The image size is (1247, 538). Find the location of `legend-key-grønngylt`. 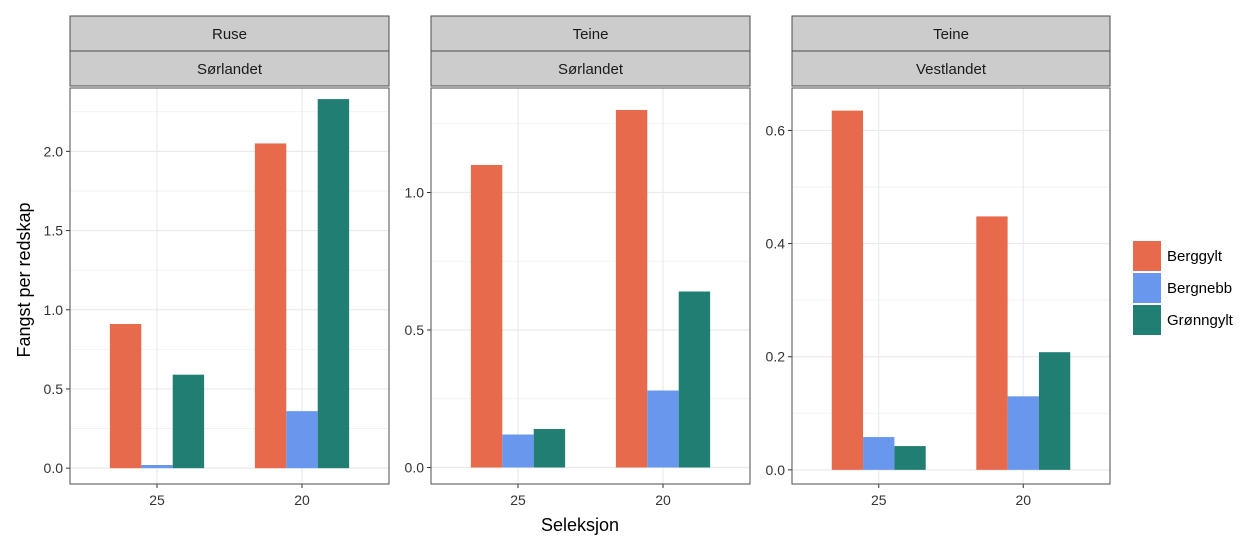

legend-key-grønngylt is located at coordinates (1147, 320).